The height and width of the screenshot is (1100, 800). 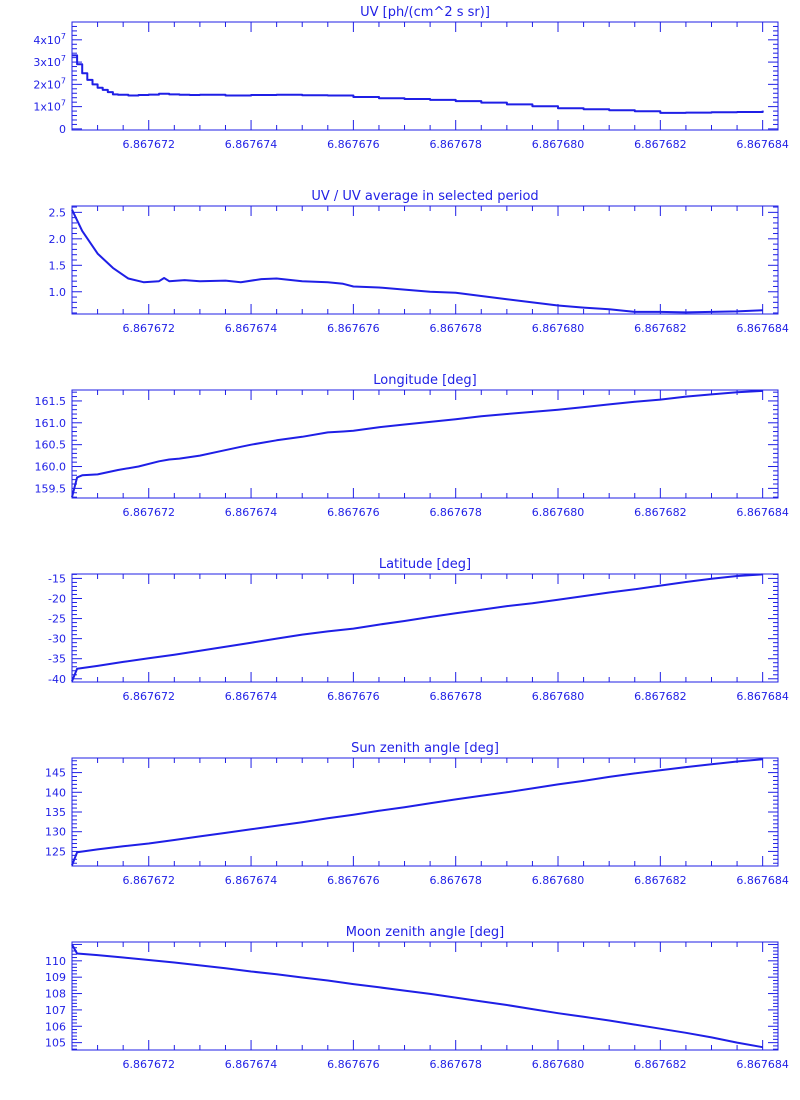 I want to click on y-tick-label: 105, so click(x=55, y=1043).